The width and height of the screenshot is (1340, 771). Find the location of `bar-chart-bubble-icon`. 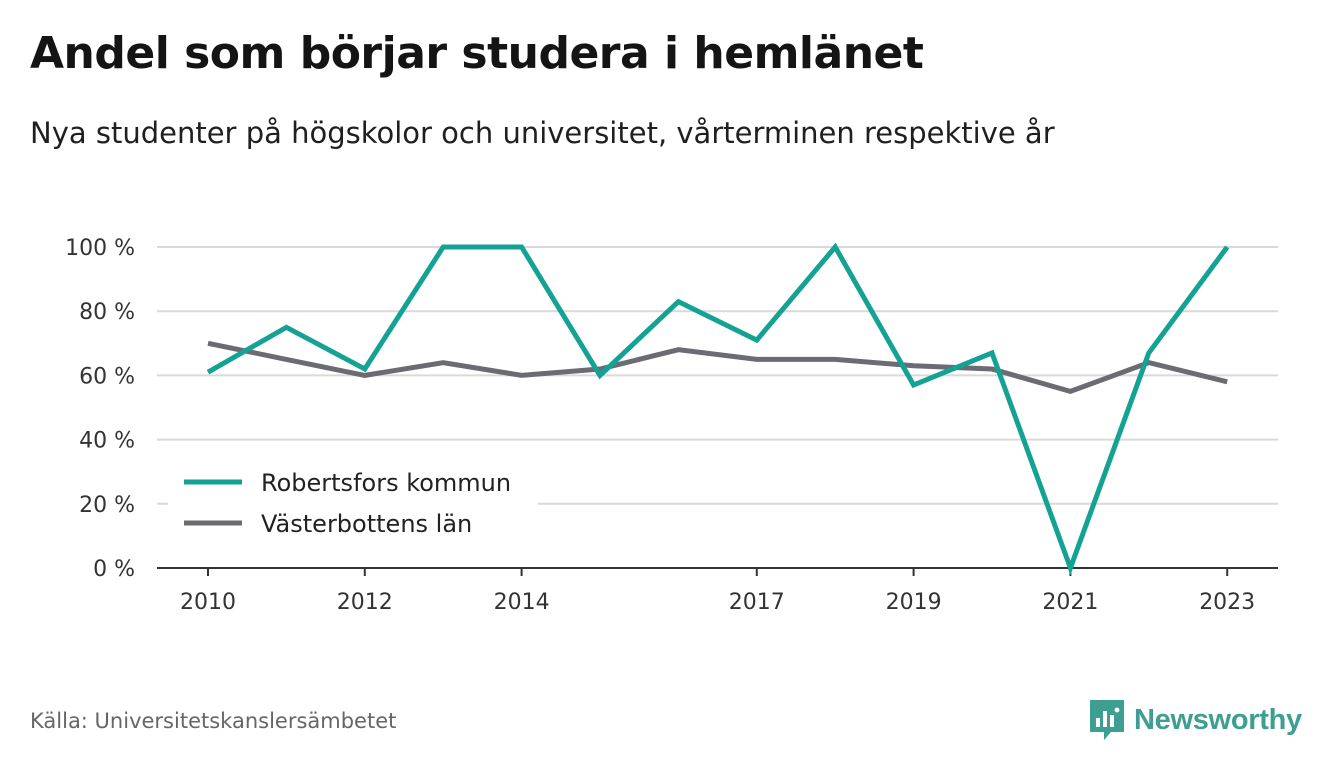

bar-chart-bubble-icon is located at coordinates (1107, 720).